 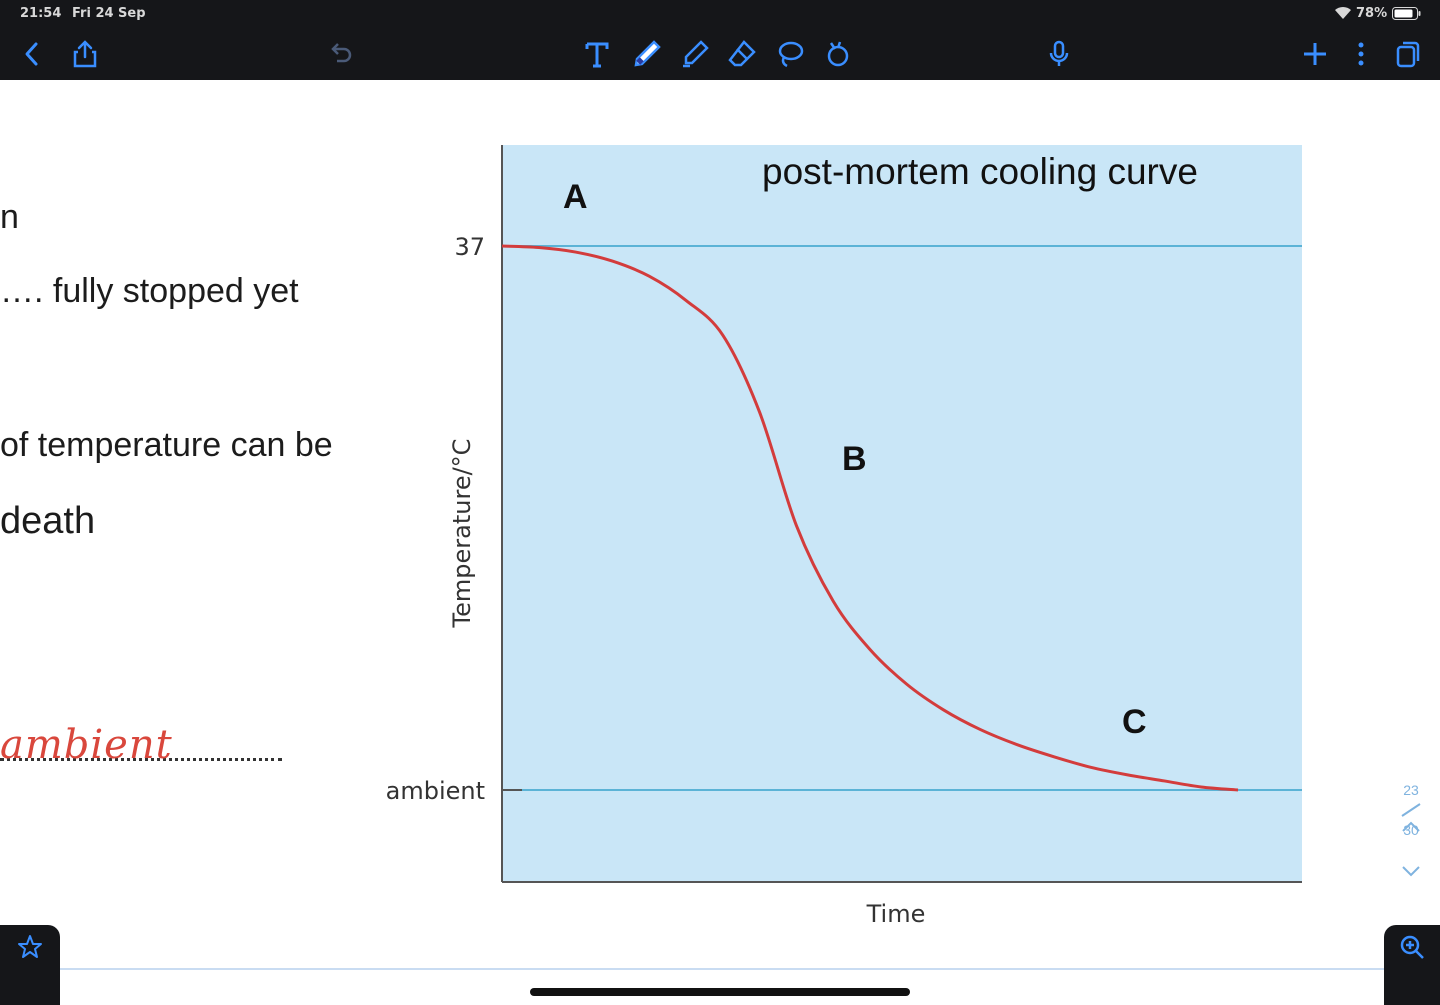 What do you see at coordinates (166, 445) in the screenshot?
I see `document-text-line: of temperature can be` at bounding box center [166, 445].